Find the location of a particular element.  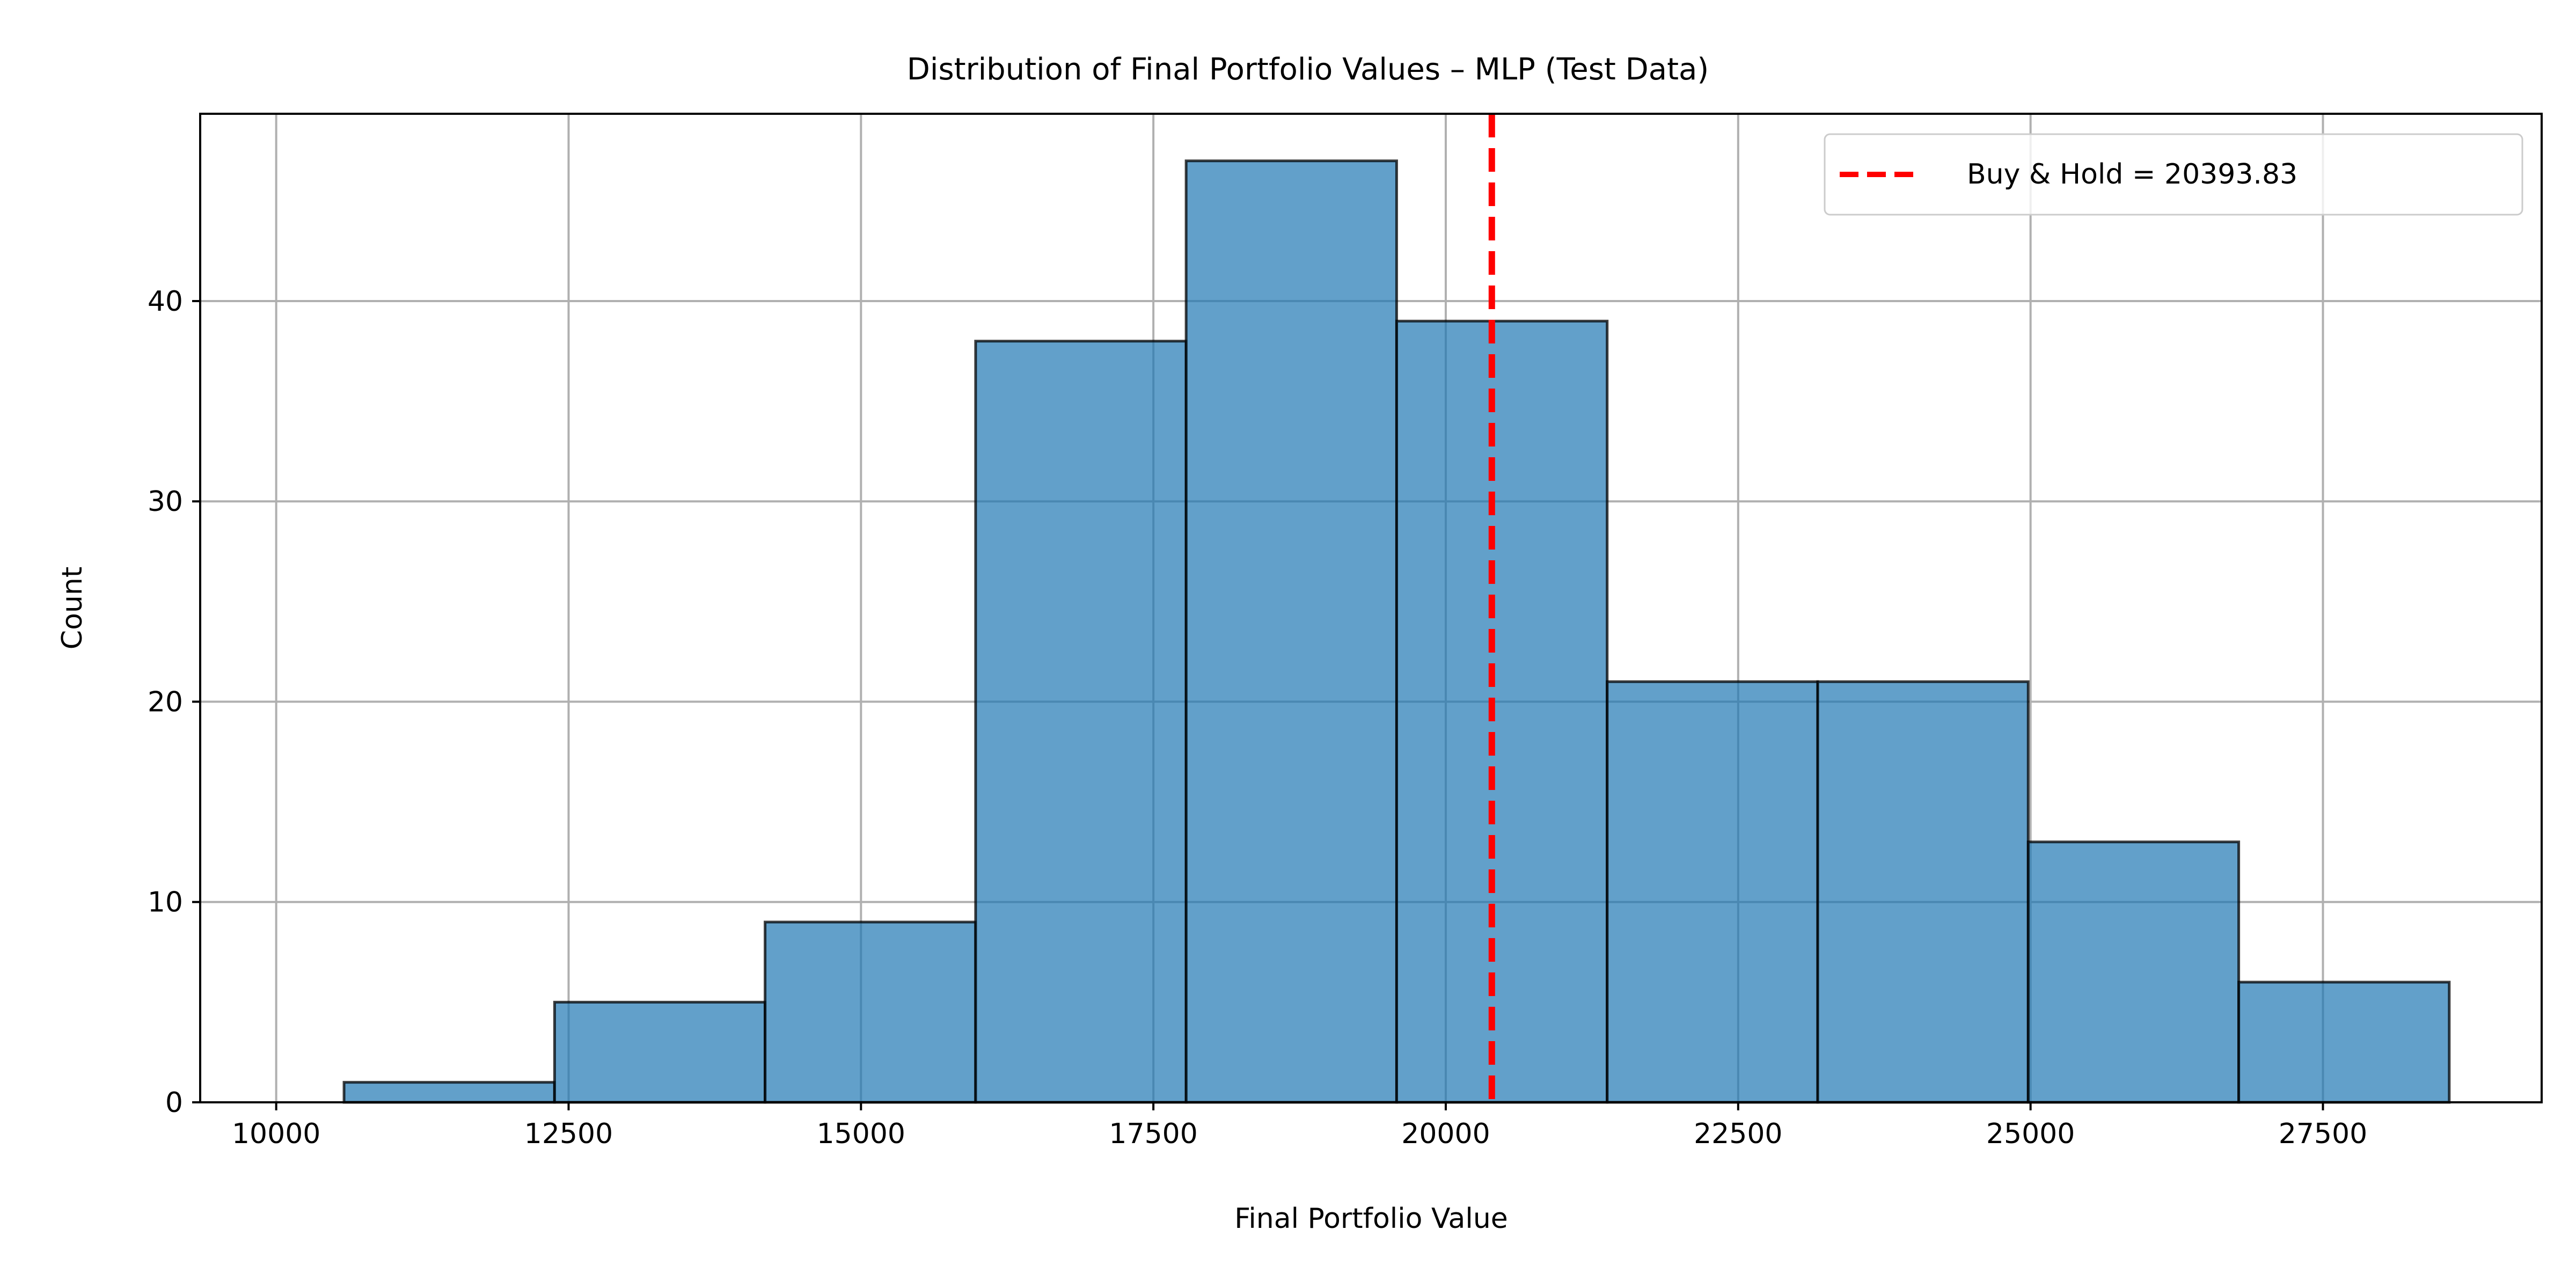

x-tick-label: 10000 is located at coordinates (276, 1134).